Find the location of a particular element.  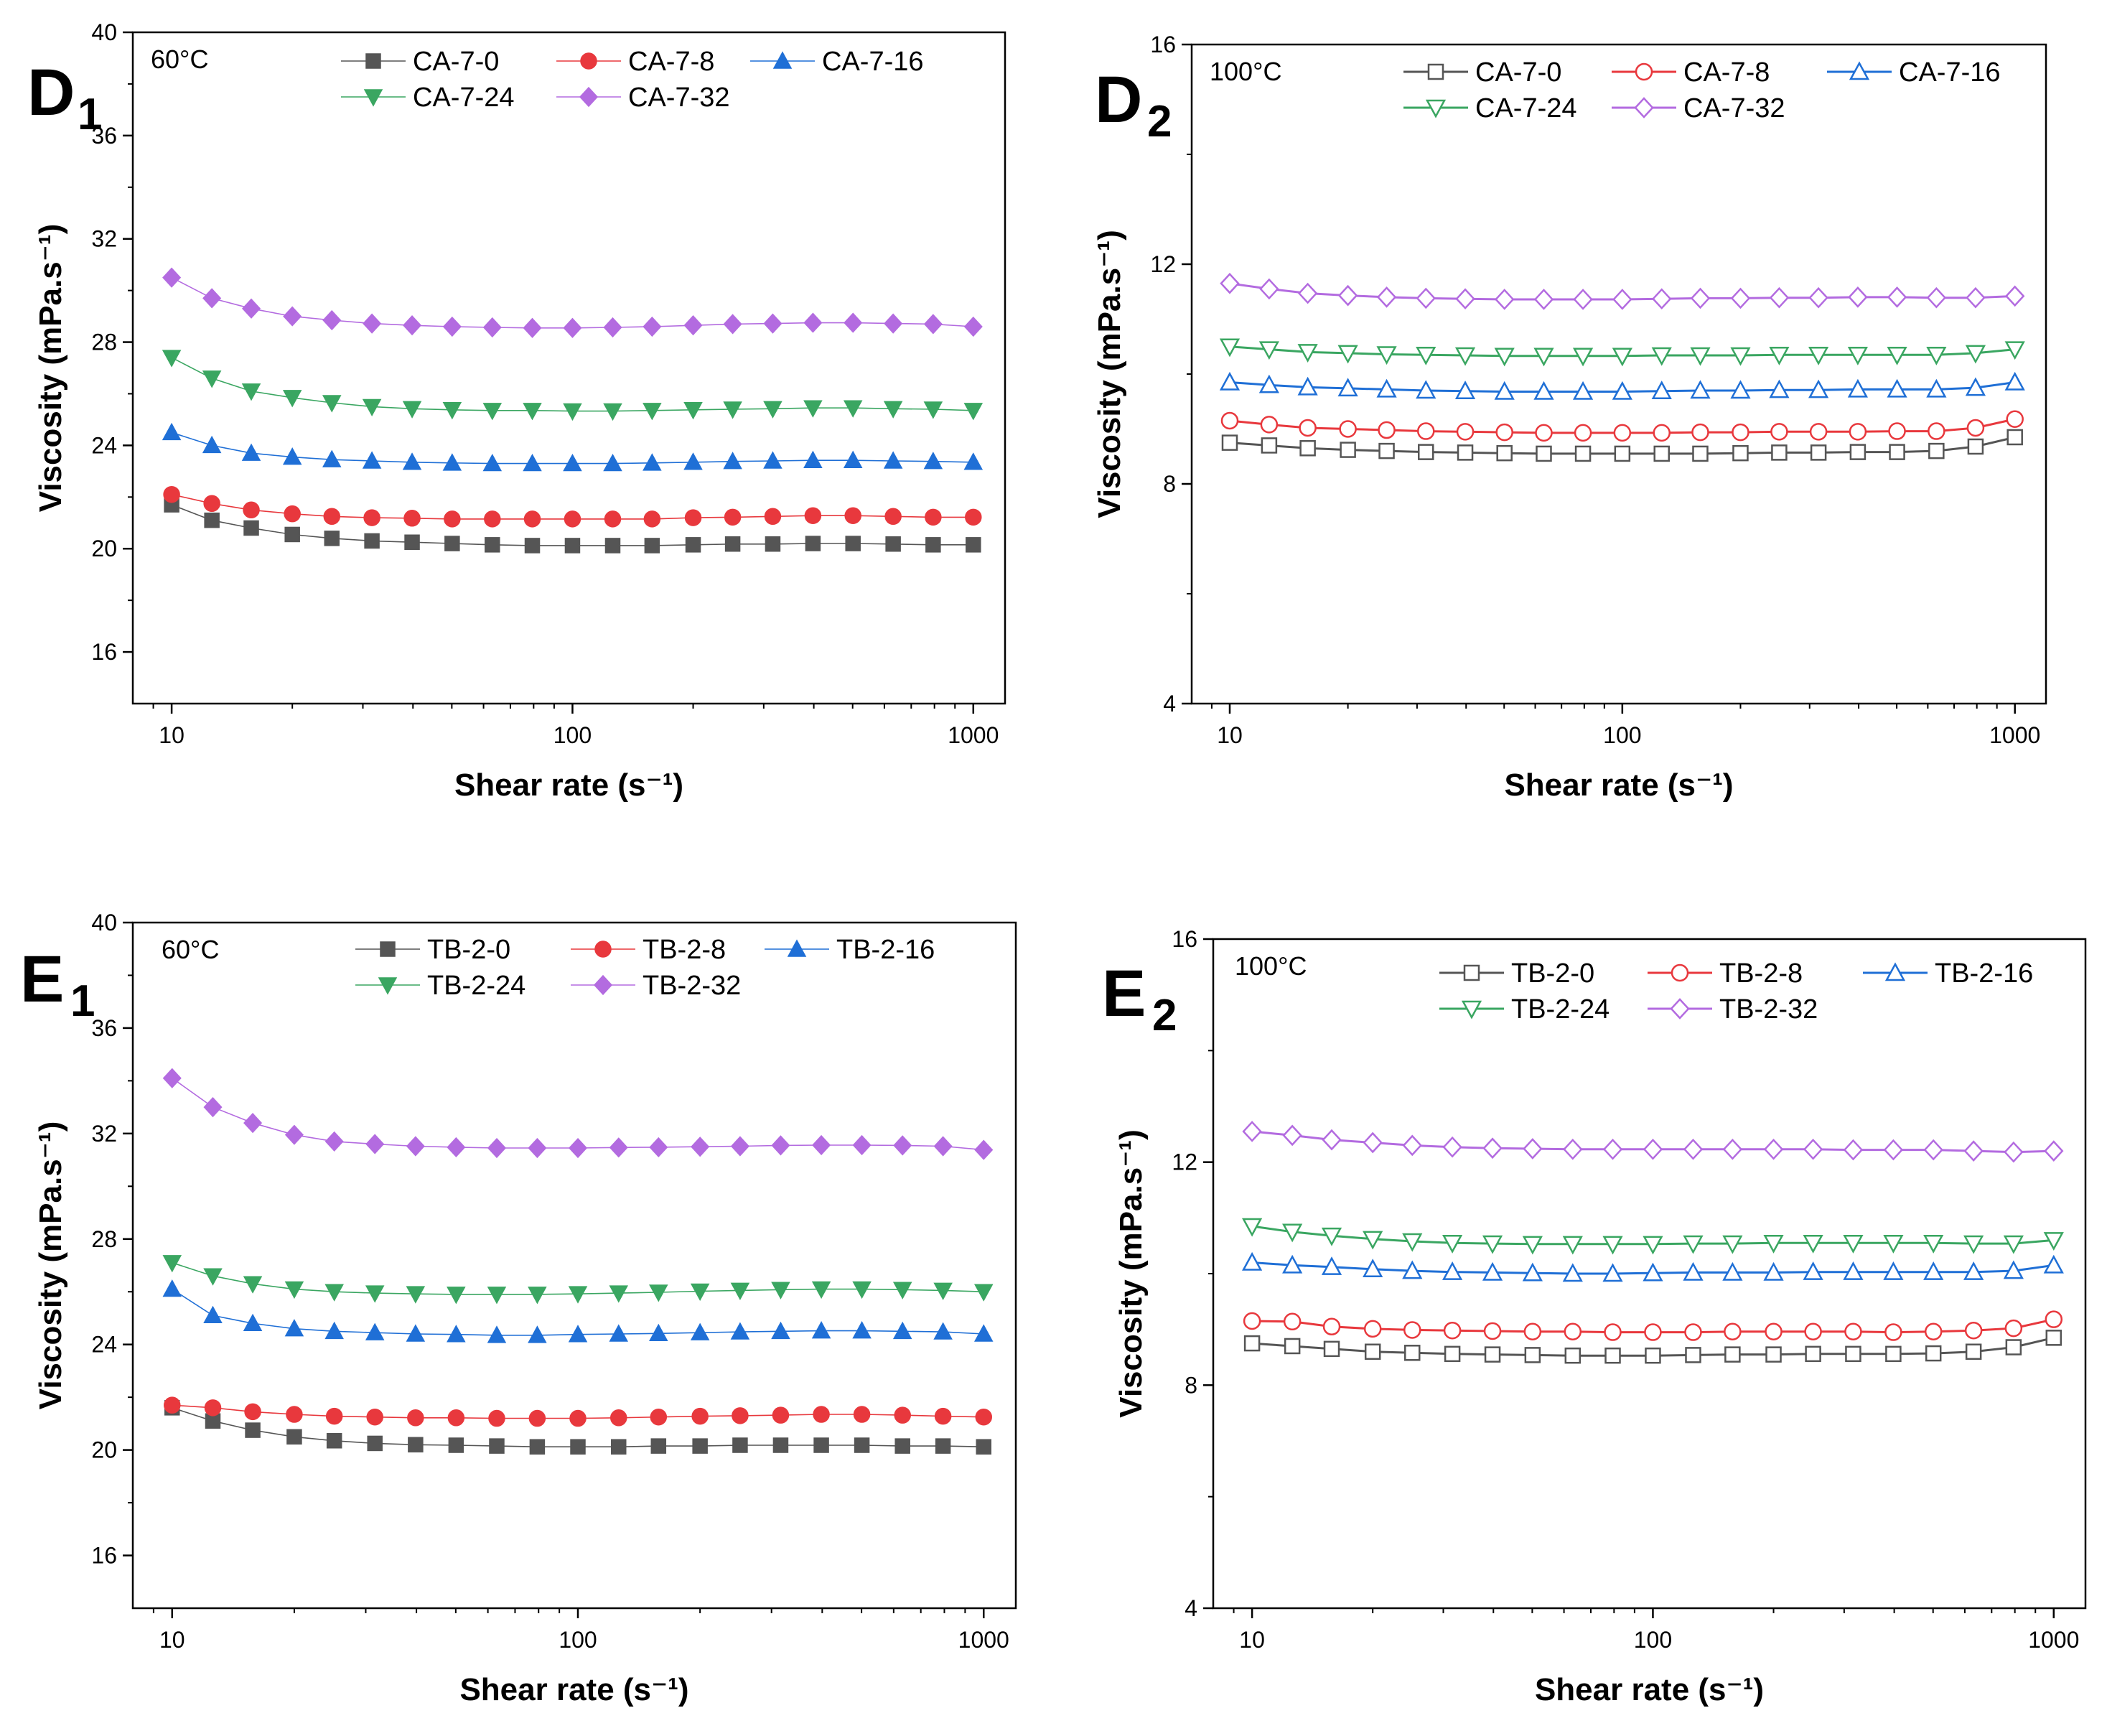

legend-label: TB-2-24 is located at coordinates (1560, 1009).